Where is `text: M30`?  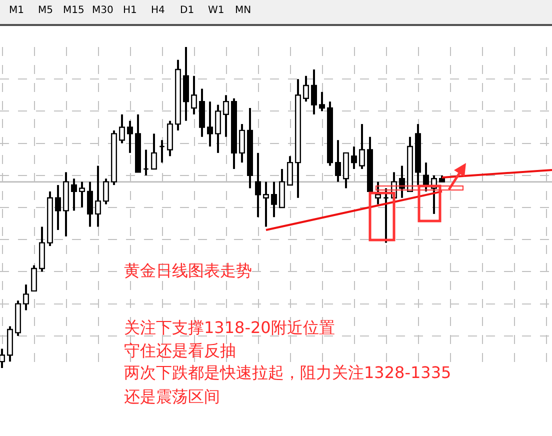 text: M30 is located at coordinates (103, 10).